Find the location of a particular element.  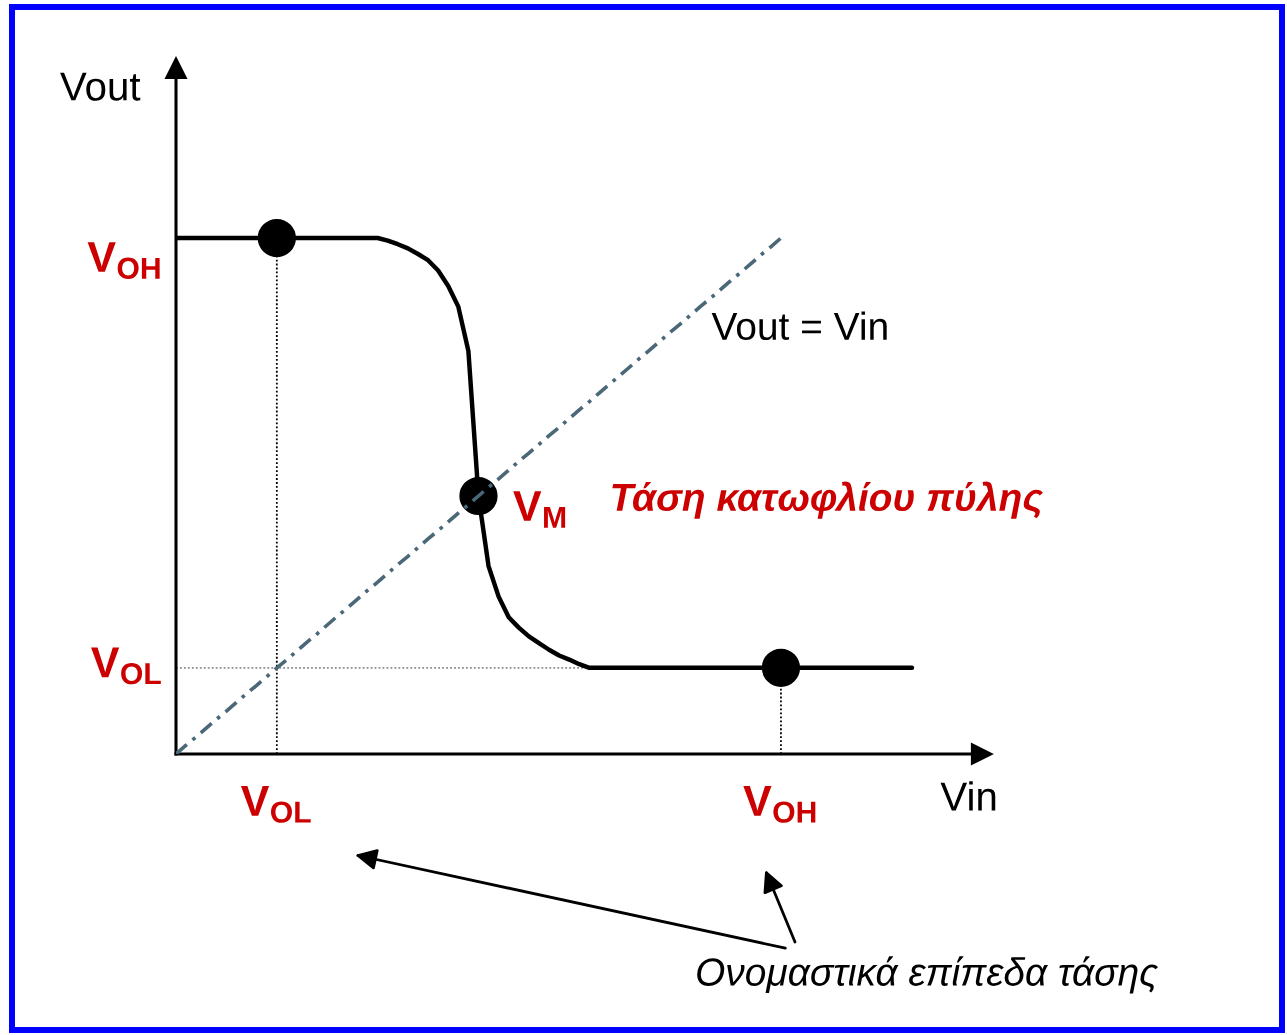

x-axis-title: Vin is located at coordinates (968, 796).